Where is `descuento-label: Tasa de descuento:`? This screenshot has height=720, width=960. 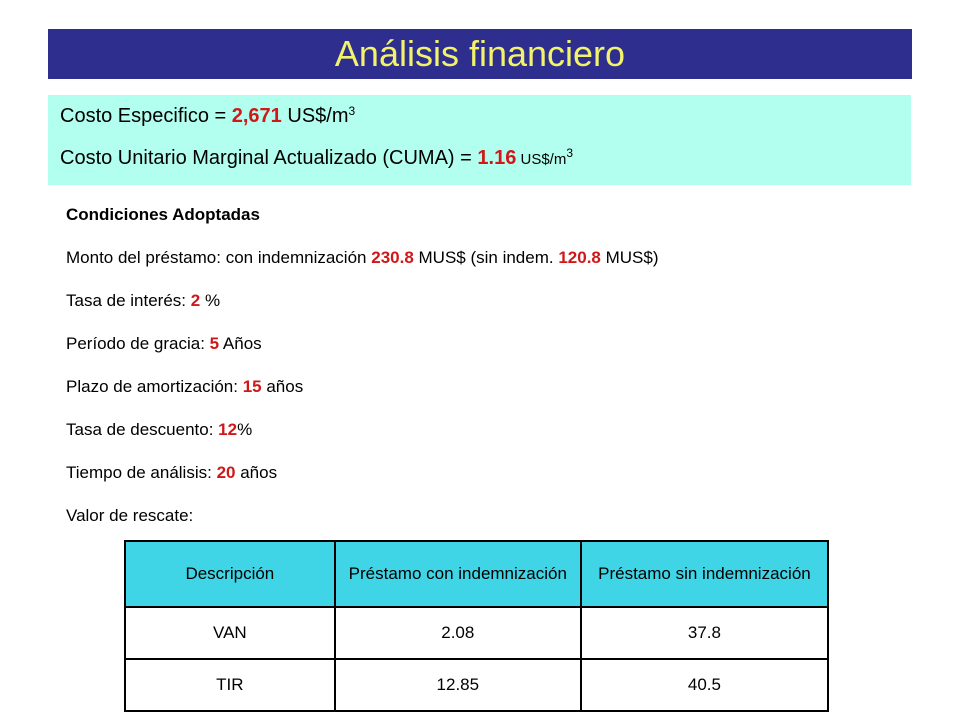 descuento-label: Tasa de descuento: is located at coordinates (142, 429).